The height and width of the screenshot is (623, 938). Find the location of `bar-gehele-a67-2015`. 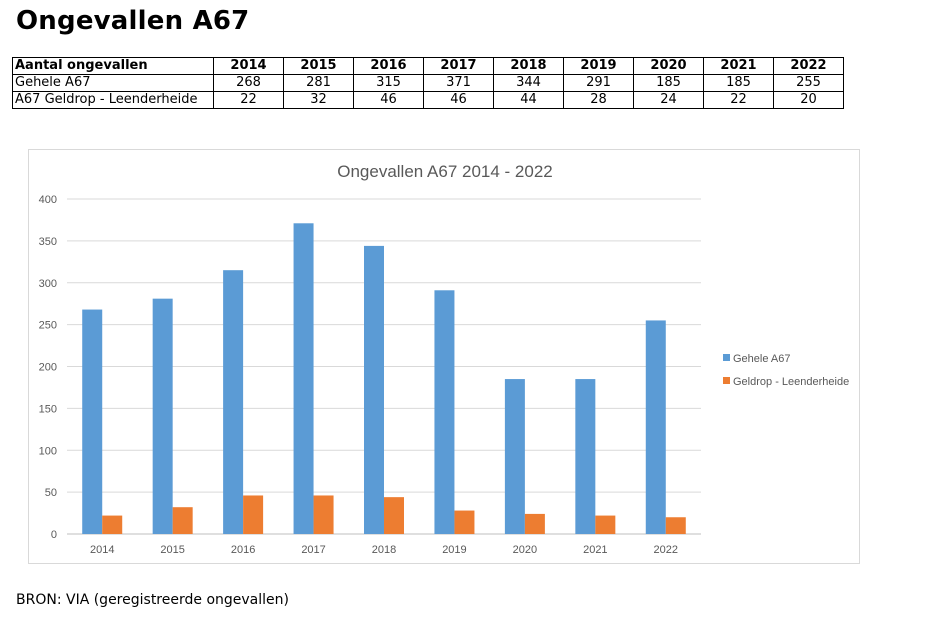

bar-gehele-a67-2015 is located at coordinates (162, 416).